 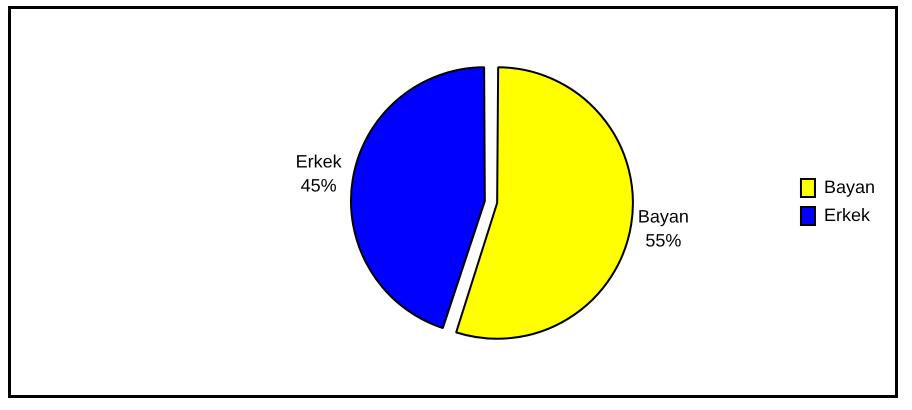 What do you see at coordinates (850, 186) in the screenshot?
I see `legend-label: Bayan` at bounding box center [850, 186].